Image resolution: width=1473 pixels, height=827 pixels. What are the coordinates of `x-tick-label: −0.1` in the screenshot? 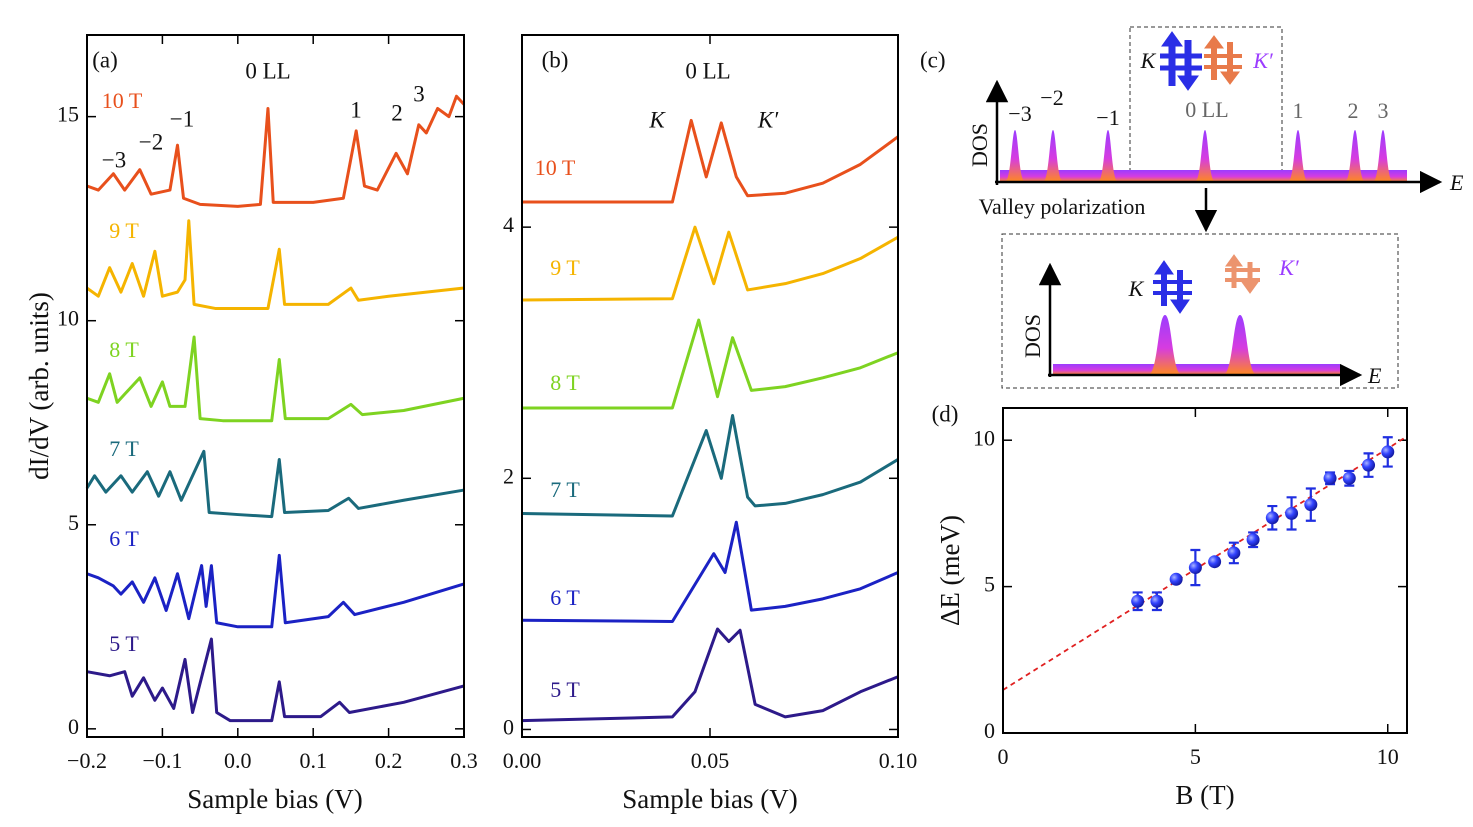 It's located at (162, 760).